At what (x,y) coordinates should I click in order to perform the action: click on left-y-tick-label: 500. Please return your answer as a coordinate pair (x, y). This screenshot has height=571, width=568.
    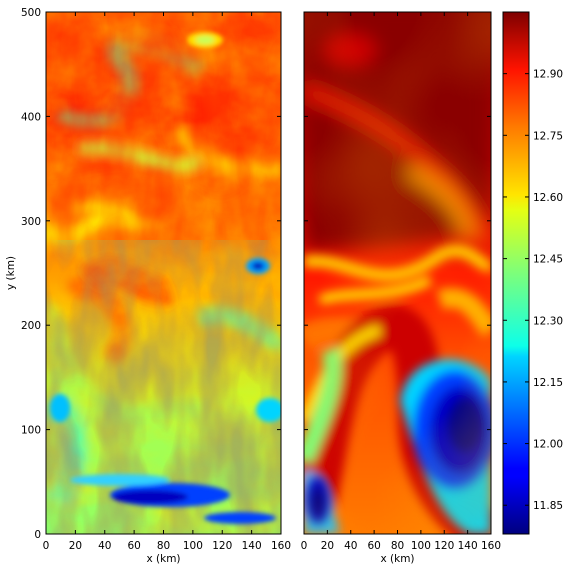
    Looking at the image, I should click on (31, 13).